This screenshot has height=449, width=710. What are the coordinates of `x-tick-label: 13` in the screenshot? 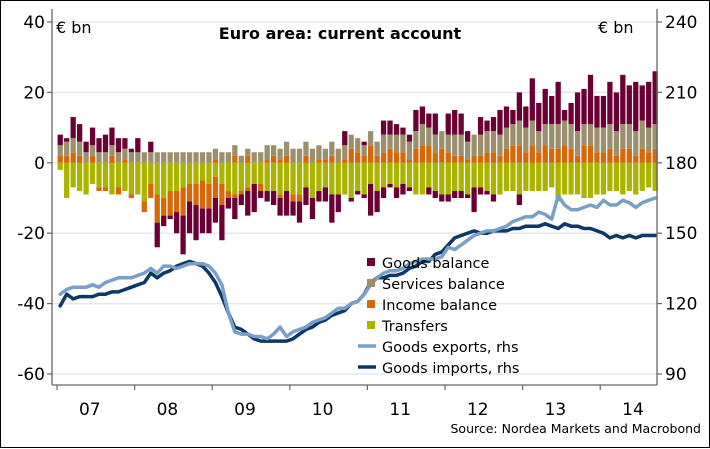 It's located at (556, 410).